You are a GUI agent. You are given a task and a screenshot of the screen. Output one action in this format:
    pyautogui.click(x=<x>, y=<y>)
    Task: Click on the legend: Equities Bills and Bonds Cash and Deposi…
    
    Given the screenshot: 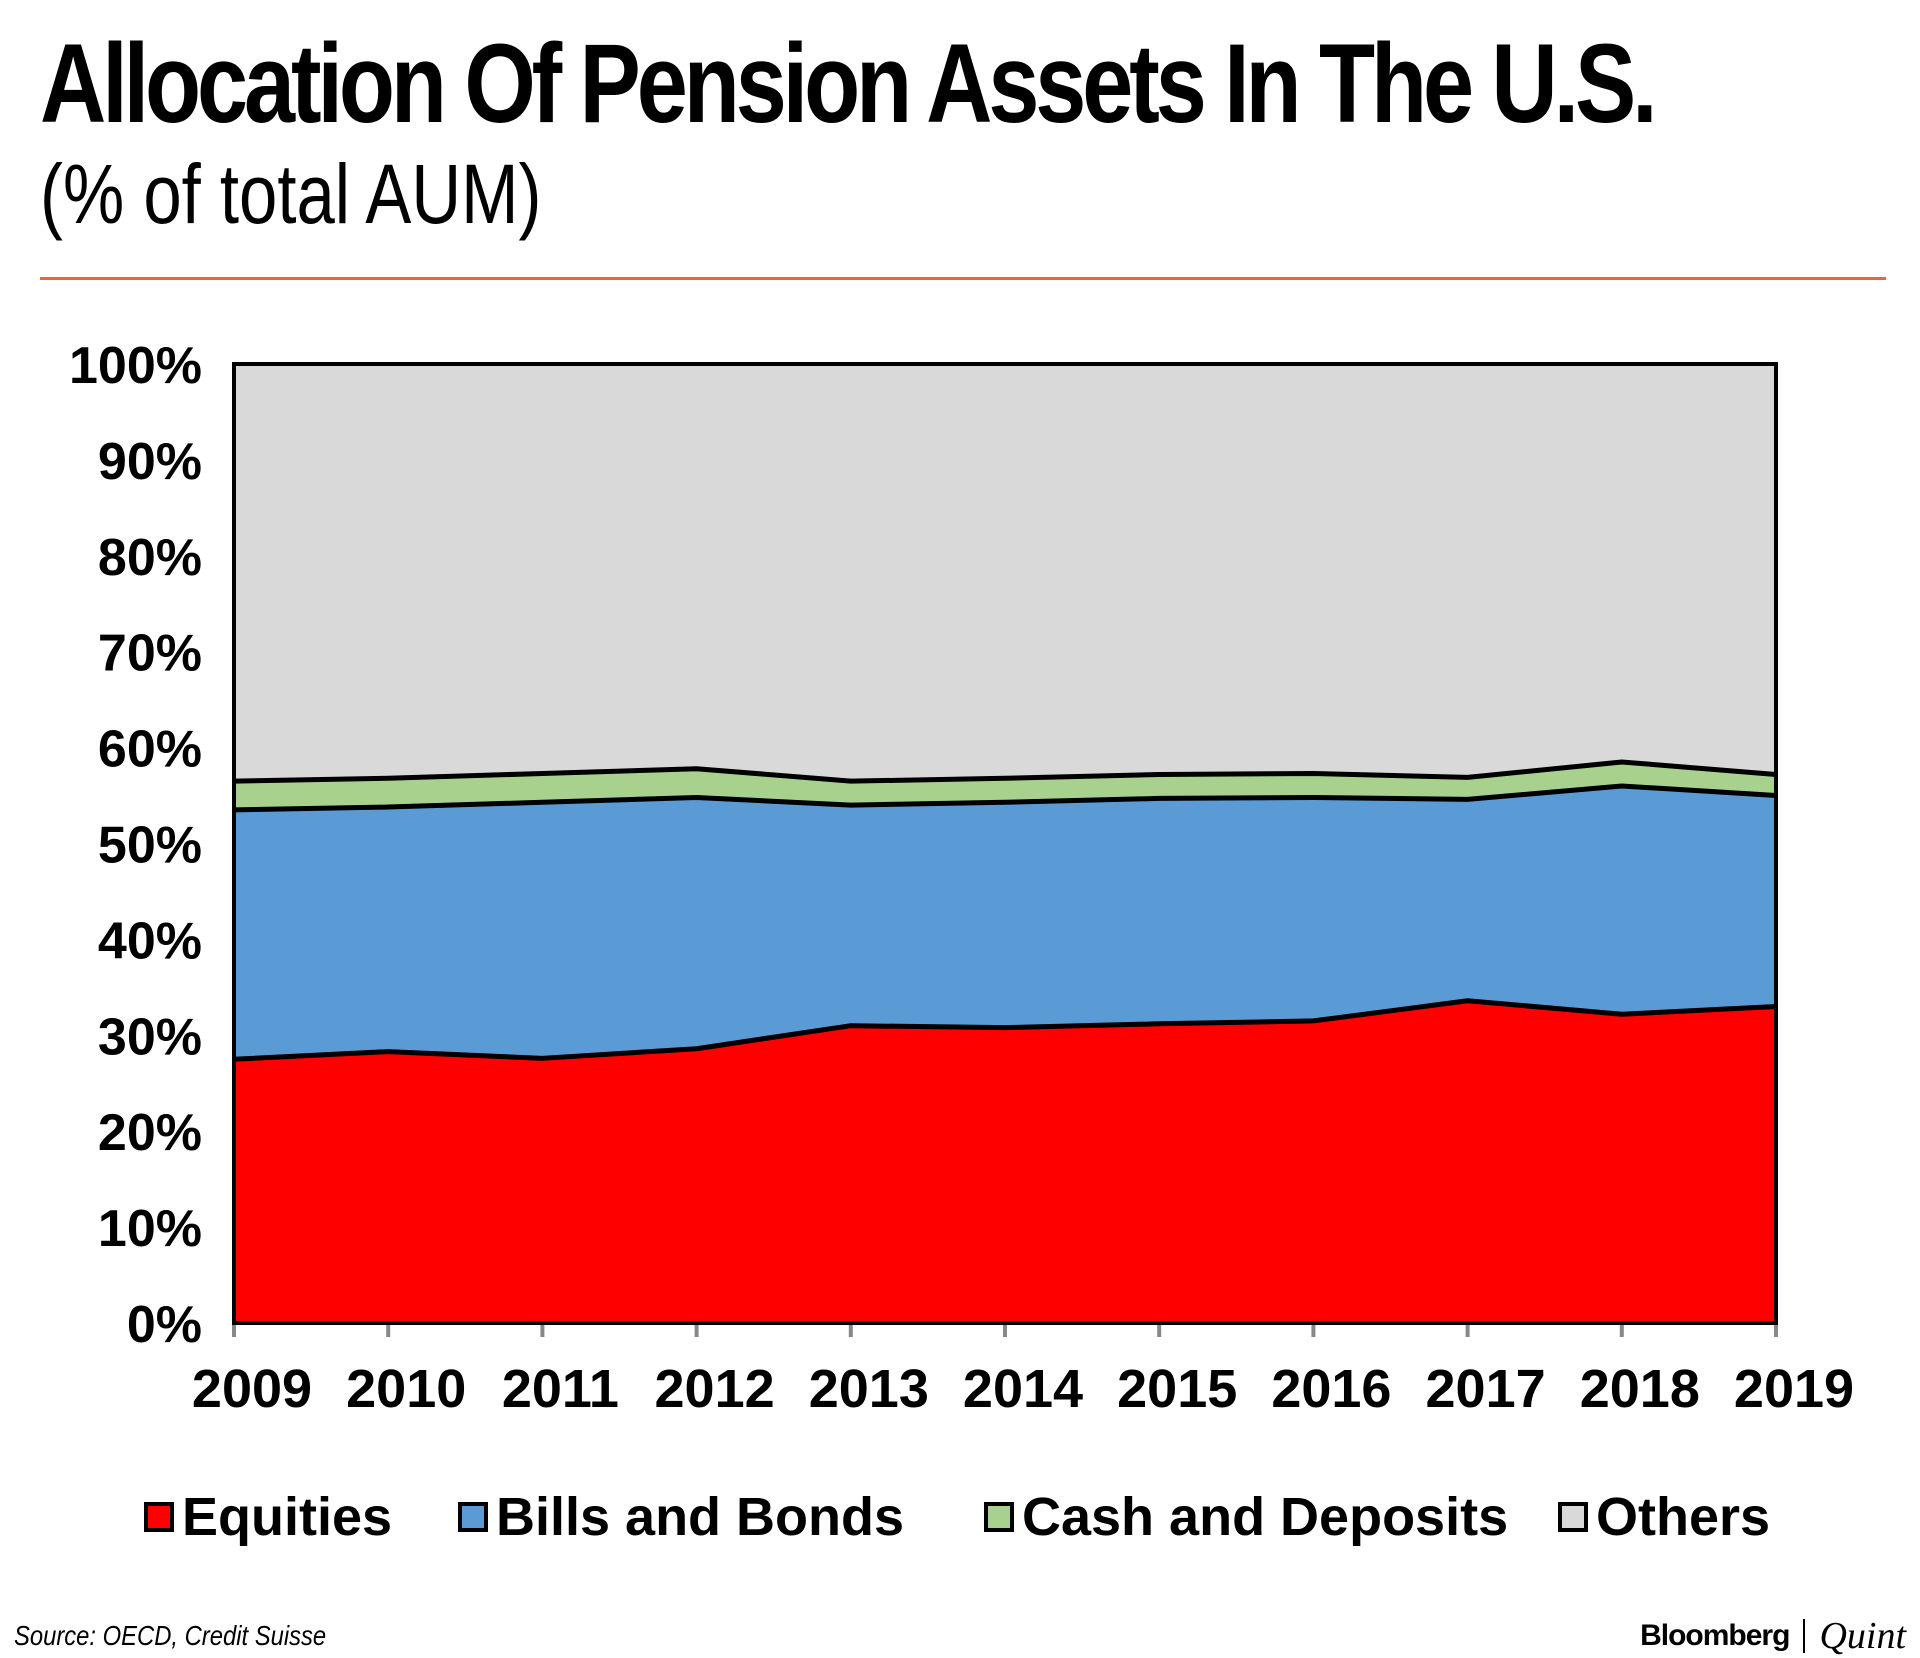 What is the action you would take?
    pyautogui.click(x=960, y=1525)
    